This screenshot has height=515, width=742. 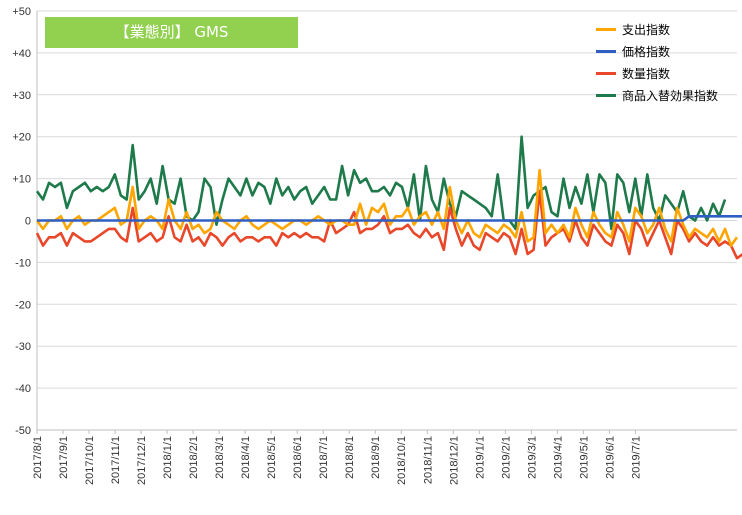 I want to click on legend-item-price: 価格指数, so click(x=657, y=51).